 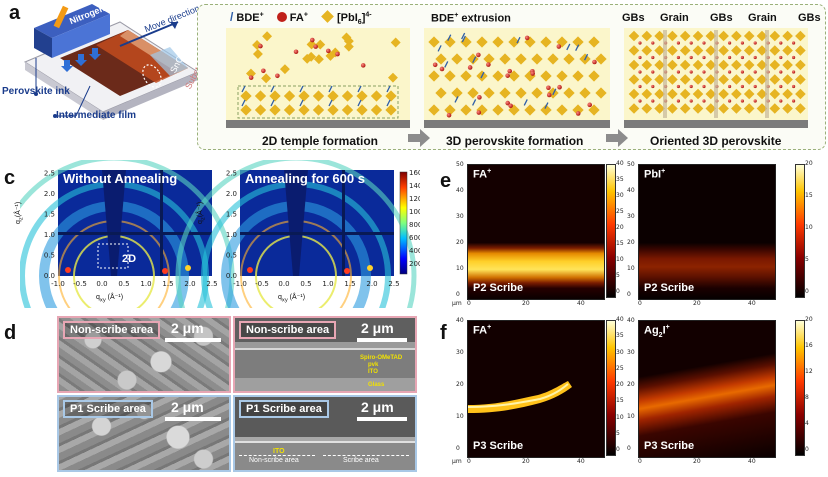 What do you see at coordinates (150, 96) in the screenshot?
I see `substrate-front` at bounding box center [150, 96].